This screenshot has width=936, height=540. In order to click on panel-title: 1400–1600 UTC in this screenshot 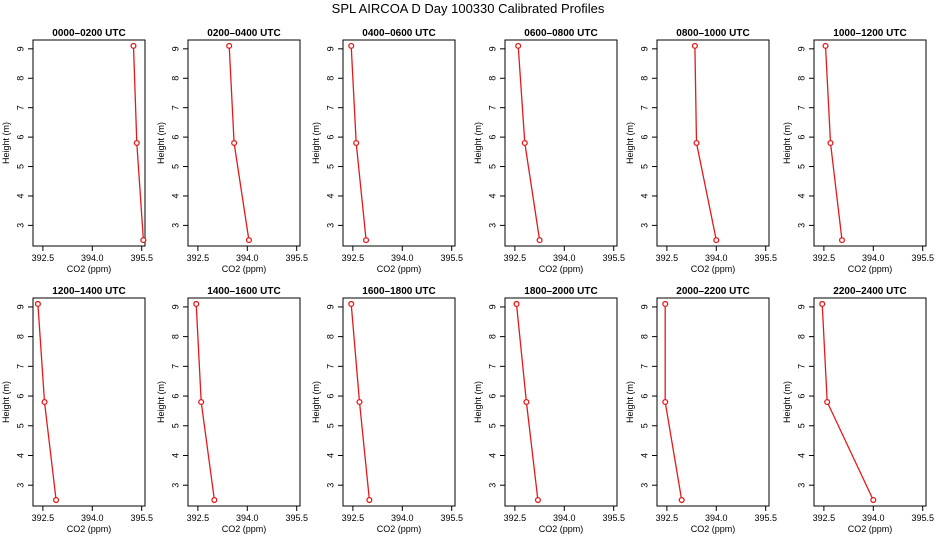, I will do `click(243, 291)`.